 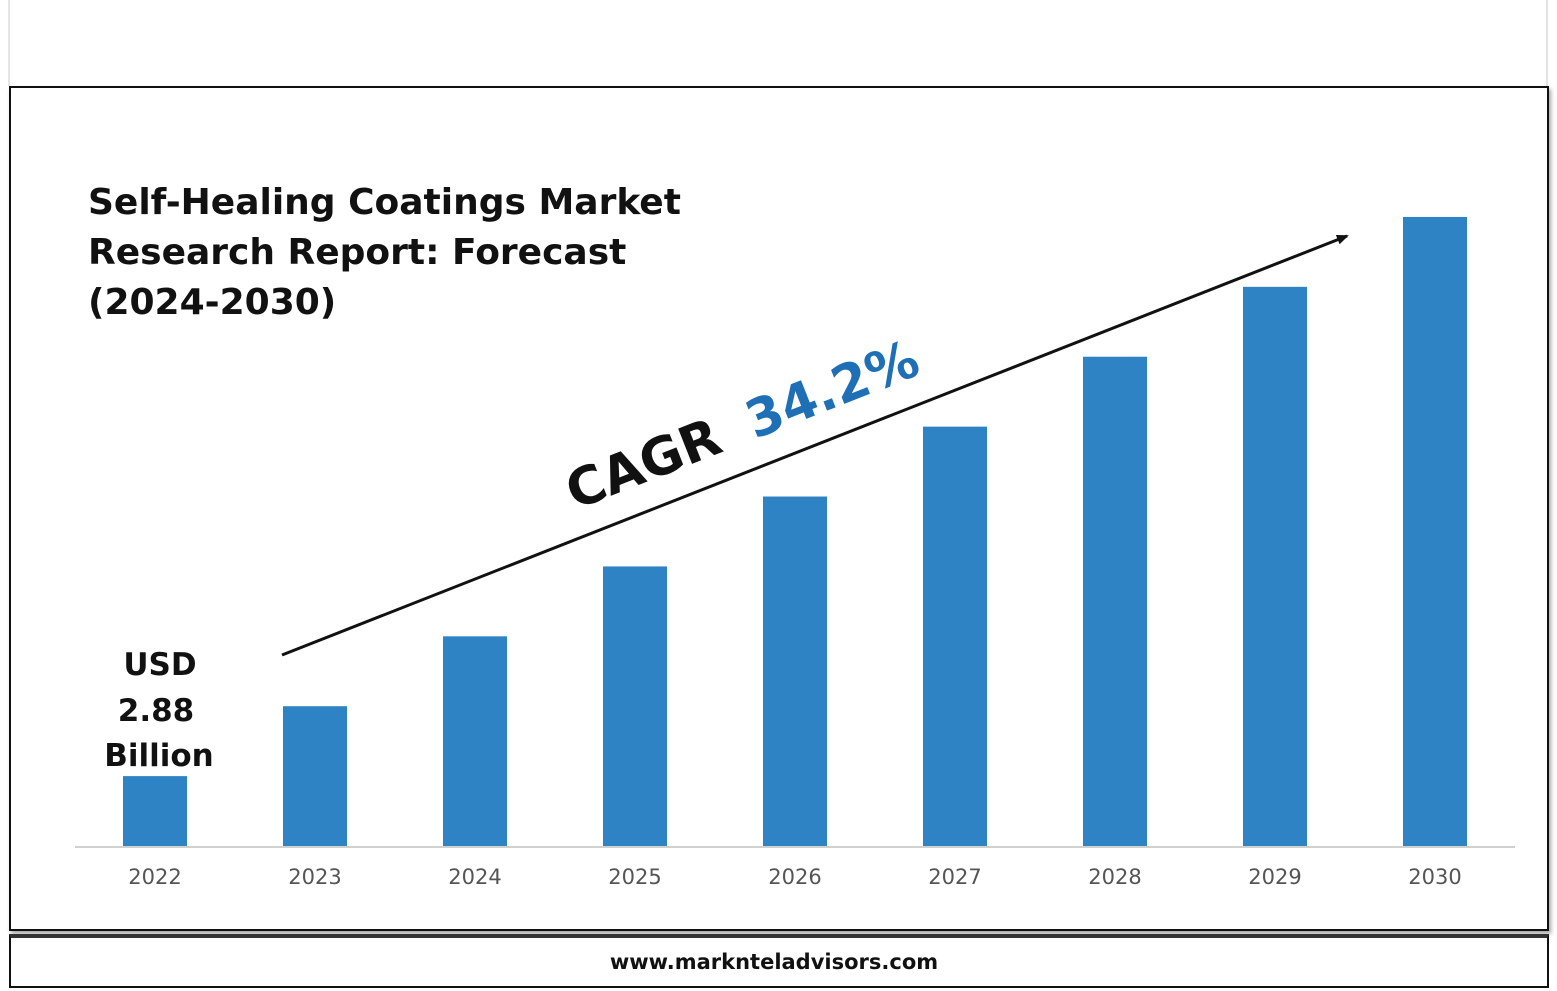 I want to click on bar-2026, so click(x=795, y=671).